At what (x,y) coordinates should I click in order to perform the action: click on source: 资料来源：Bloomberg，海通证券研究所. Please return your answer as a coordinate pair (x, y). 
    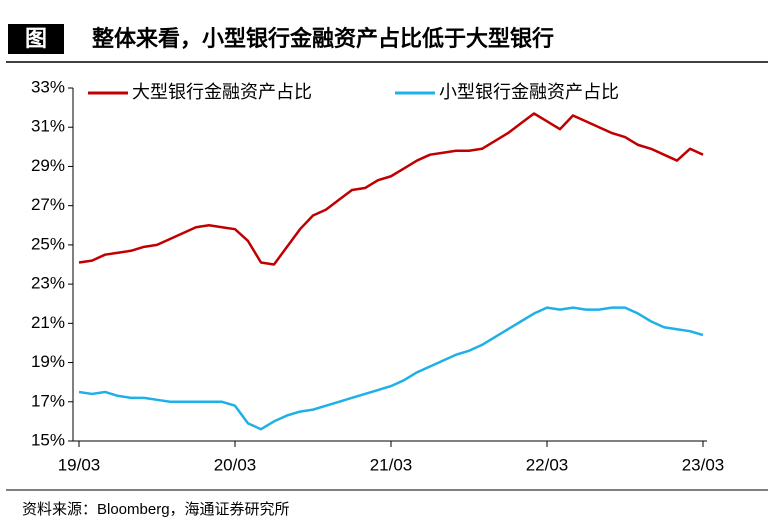
    Looking at the image, I should click on (156, 509).